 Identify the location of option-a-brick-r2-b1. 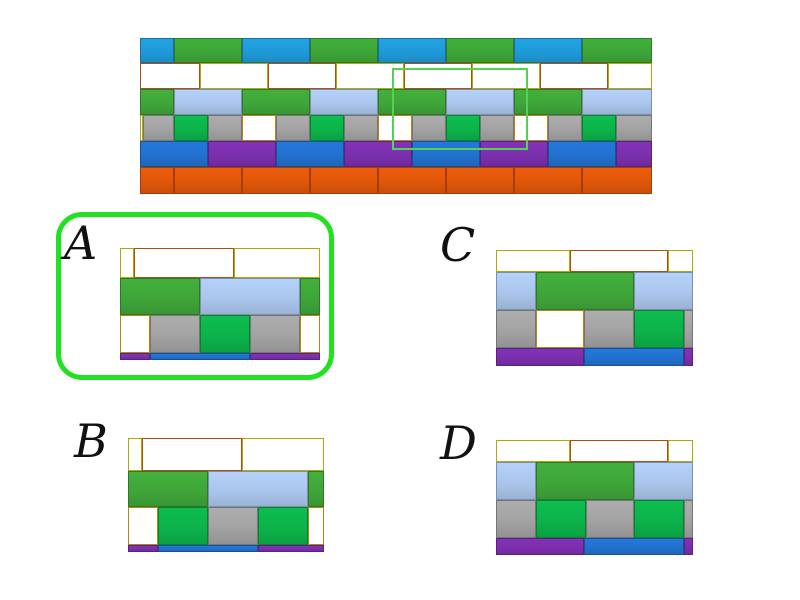
(175, 334).